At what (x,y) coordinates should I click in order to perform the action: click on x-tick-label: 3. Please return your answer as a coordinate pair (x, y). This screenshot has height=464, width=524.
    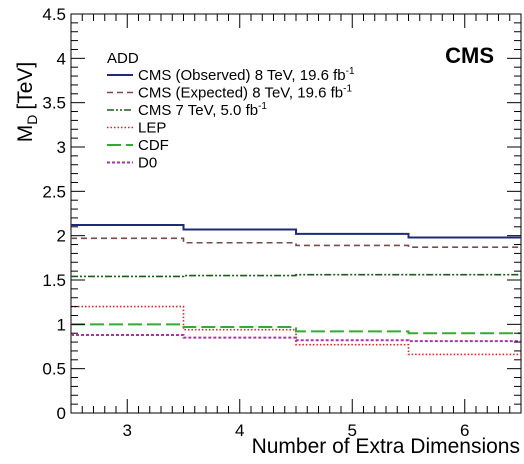
    Looking at the image, I should click on (127, 430).